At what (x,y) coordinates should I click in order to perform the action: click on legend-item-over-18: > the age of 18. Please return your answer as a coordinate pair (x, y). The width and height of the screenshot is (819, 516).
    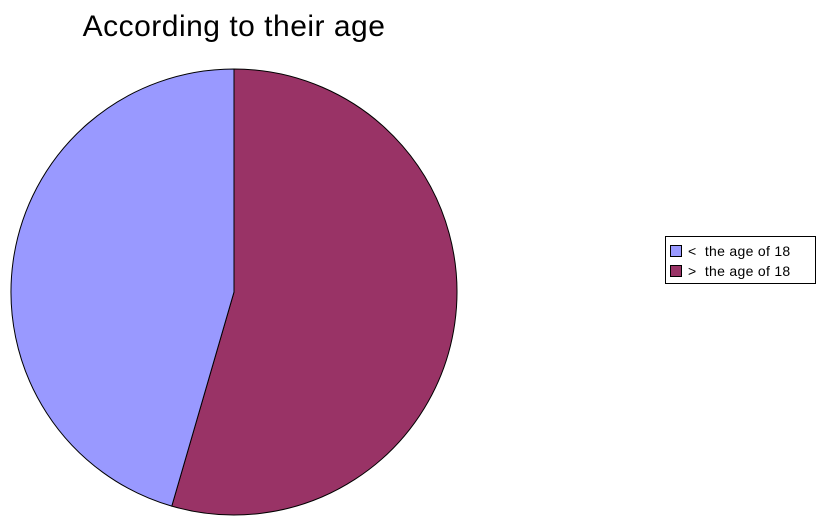
    Looking at the image, I should click on (742, 271).